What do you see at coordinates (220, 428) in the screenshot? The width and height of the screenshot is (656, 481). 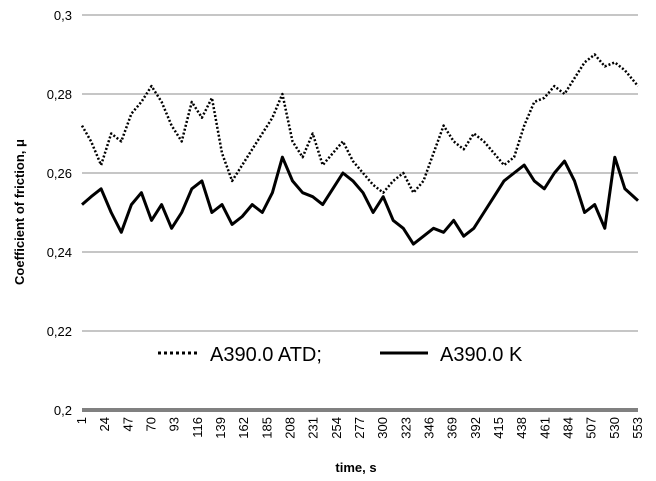 I see `x-tick-label: 139` at bounding box center [220, 428].